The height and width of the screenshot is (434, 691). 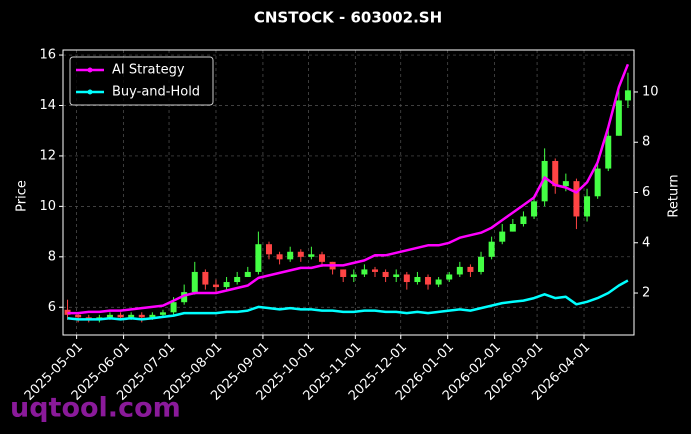 What do you see at coordinates (141, 81) in the screenshot?
I see `legend-box` at bounding box center [141, 81].